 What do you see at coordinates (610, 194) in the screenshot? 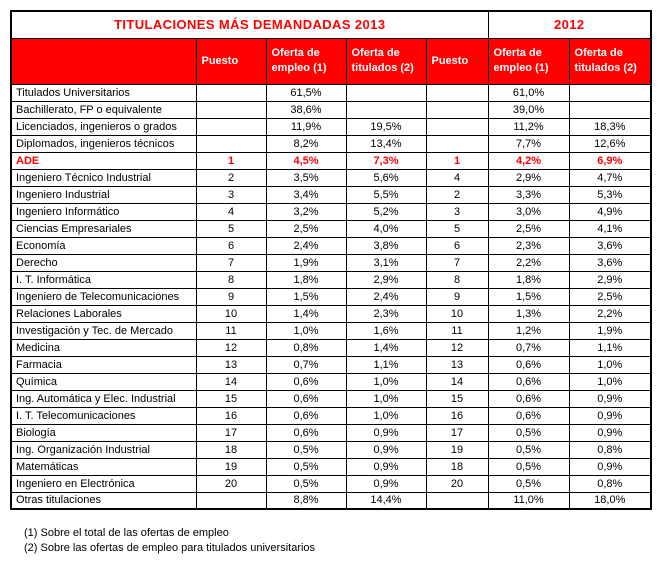
I see `row-value: 5,3%` at bounding box center [610, 194].